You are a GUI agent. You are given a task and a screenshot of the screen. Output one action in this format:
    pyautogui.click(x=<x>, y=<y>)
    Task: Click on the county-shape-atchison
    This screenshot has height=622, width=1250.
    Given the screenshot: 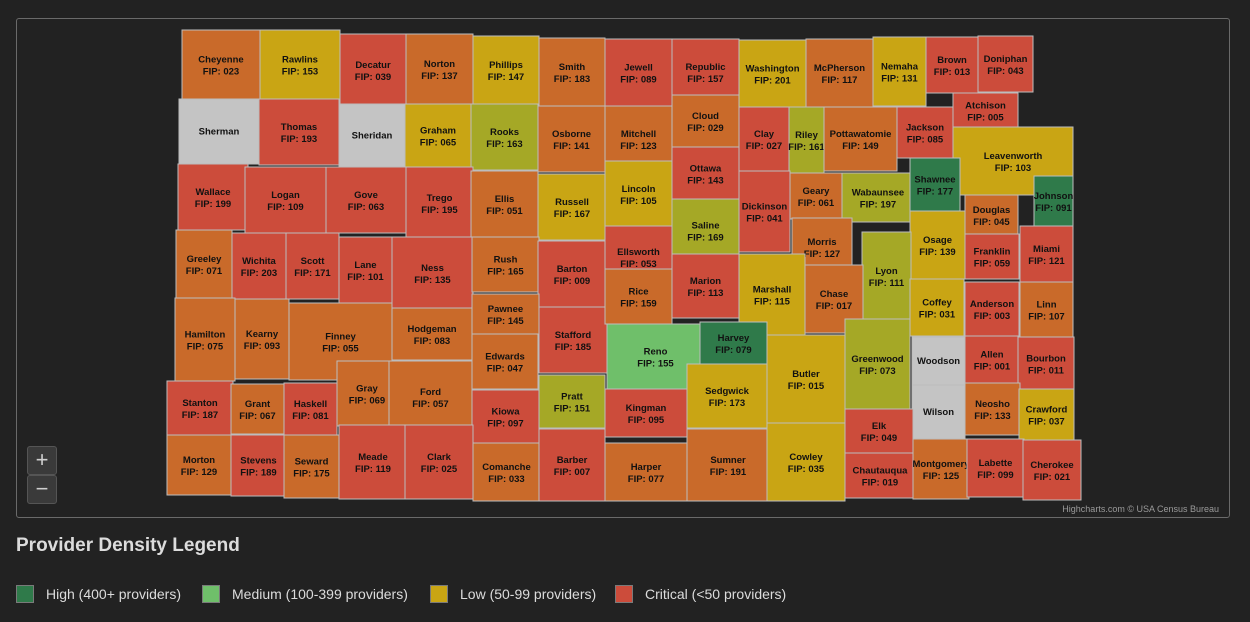 What is the action you would take?
    pyautogui.click(x=985, y=110)
    